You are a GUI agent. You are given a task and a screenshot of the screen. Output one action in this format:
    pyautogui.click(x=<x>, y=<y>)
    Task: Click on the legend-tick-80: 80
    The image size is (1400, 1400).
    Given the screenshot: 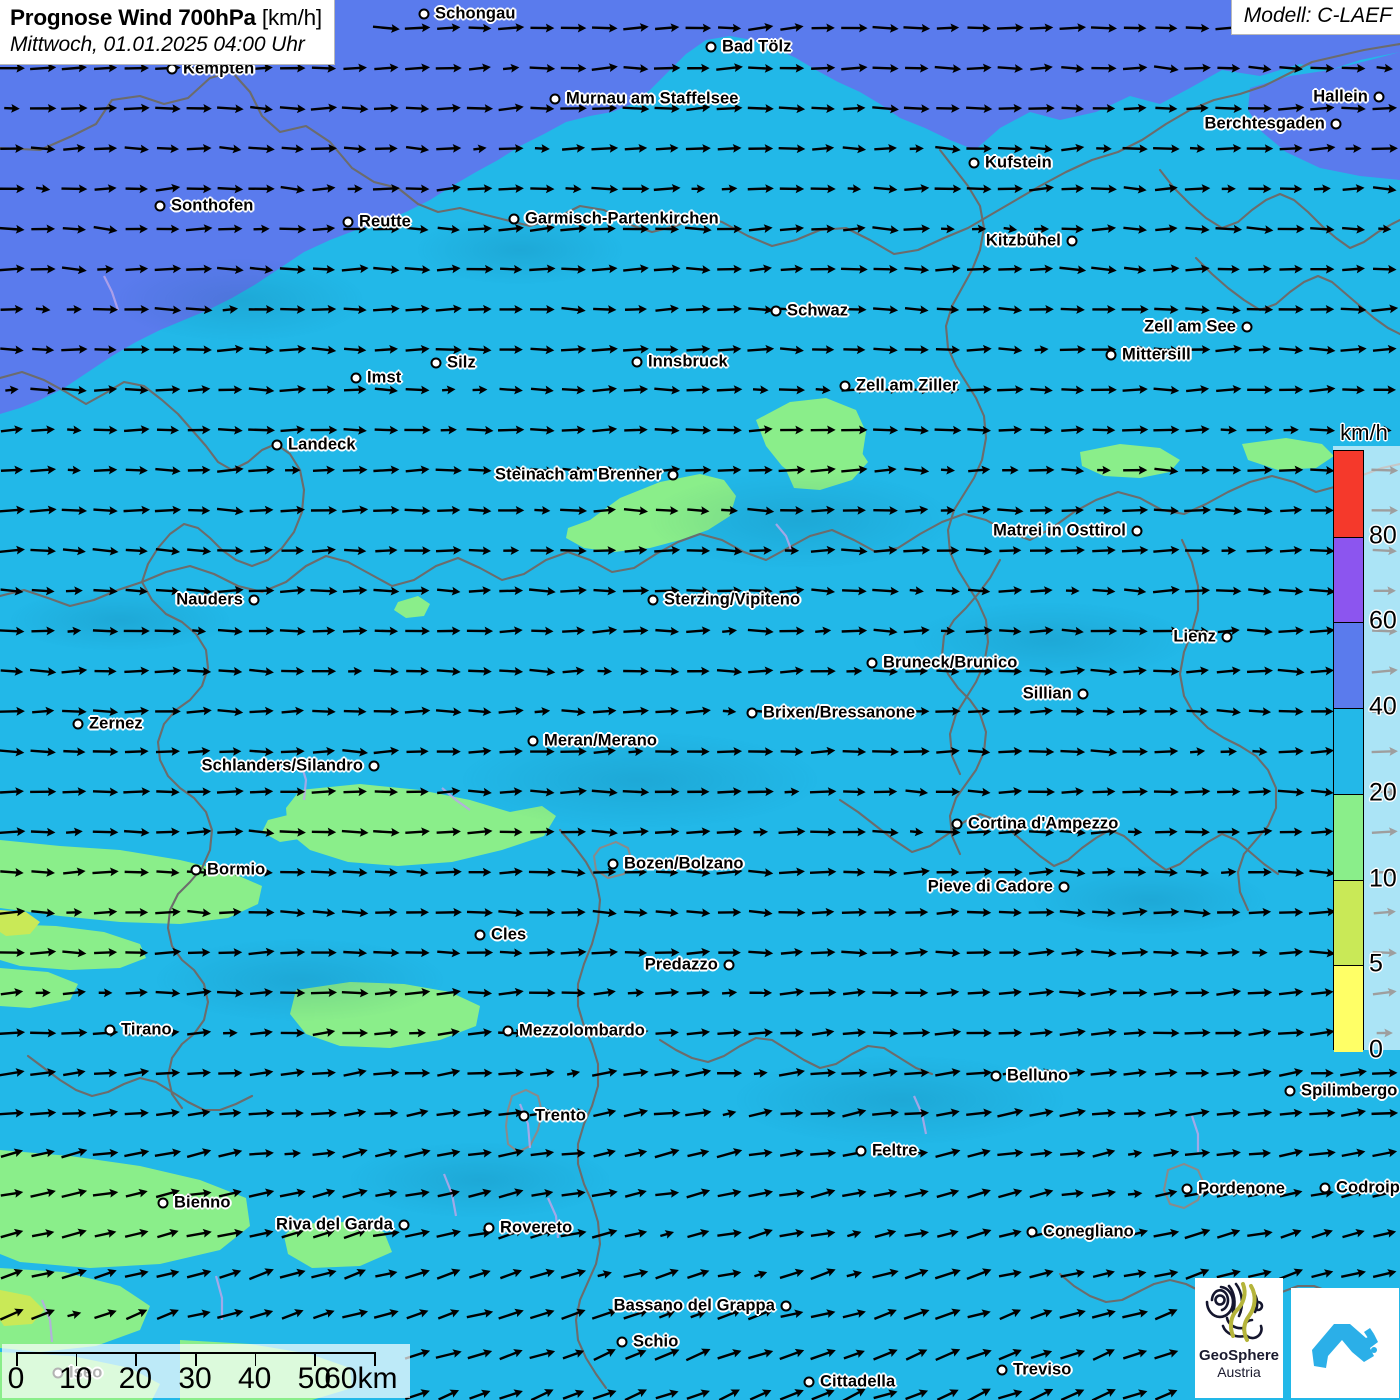 What is the action you would take?
    pyautogui.click(x=1383, y=535)
    